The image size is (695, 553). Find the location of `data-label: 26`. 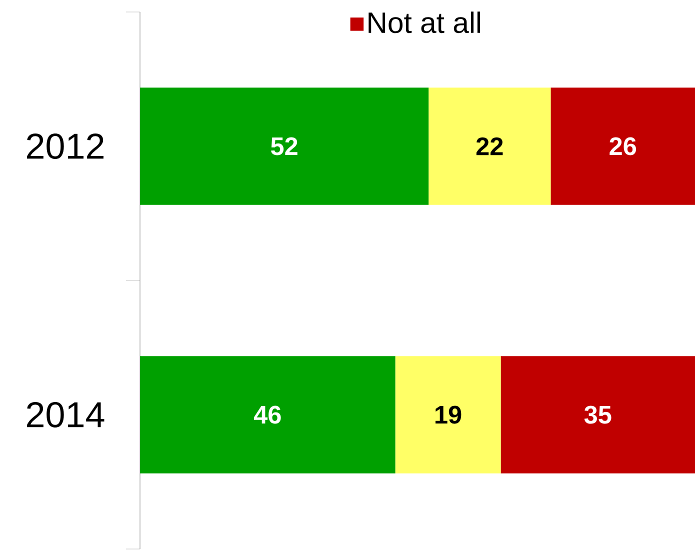

data-label: 26 is located at coordinates (623, 146).